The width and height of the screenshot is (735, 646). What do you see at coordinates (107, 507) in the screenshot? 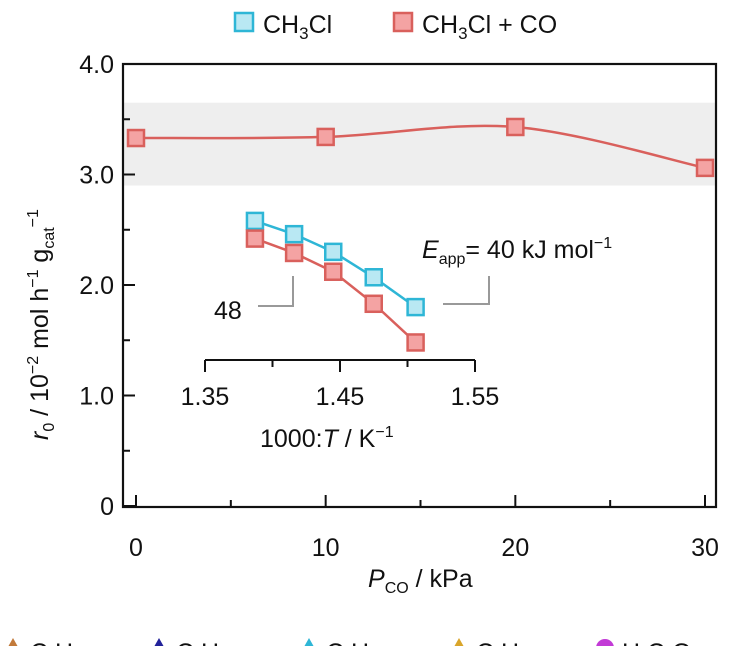
I see `y-tick-label: 0` at bounding box center [107, 507].